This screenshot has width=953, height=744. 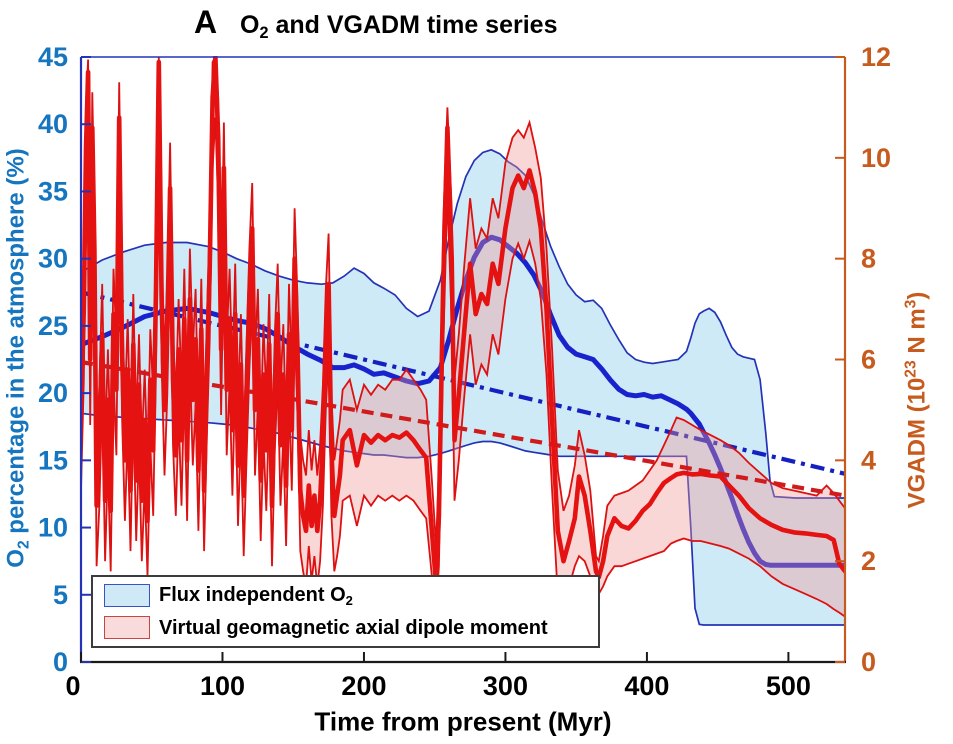 What do you see at coordinates (868, 662) in the screenshot?
I see `right-axis-tick-label: 0` at bounding box center [868, 662].